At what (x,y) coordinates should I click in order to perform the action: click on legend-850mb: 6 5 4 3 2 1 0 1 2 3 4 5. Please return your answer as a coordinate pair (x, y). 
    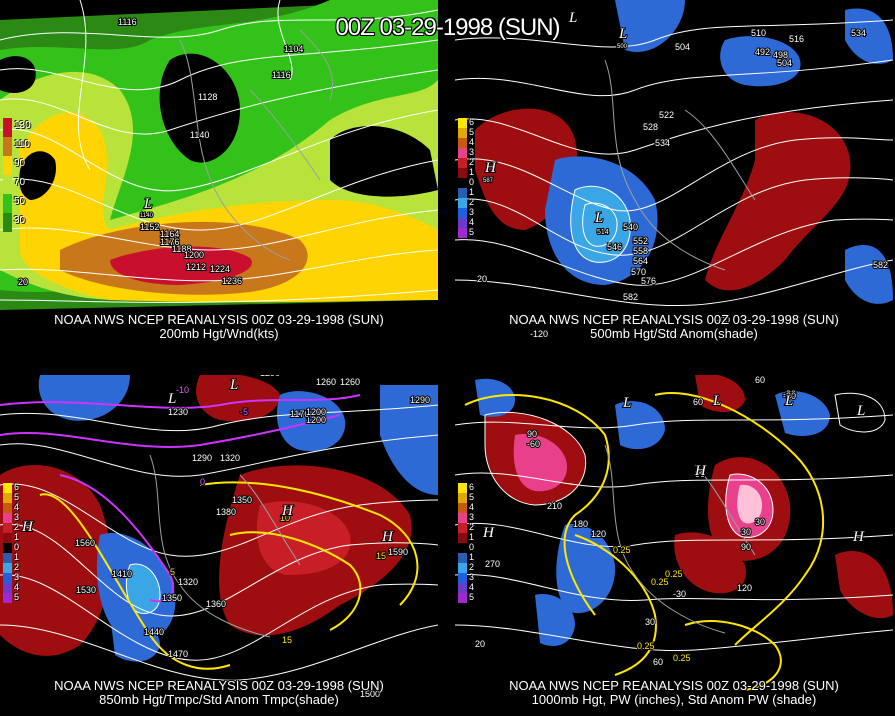
    Looking at the image, I should click on (17, 542).